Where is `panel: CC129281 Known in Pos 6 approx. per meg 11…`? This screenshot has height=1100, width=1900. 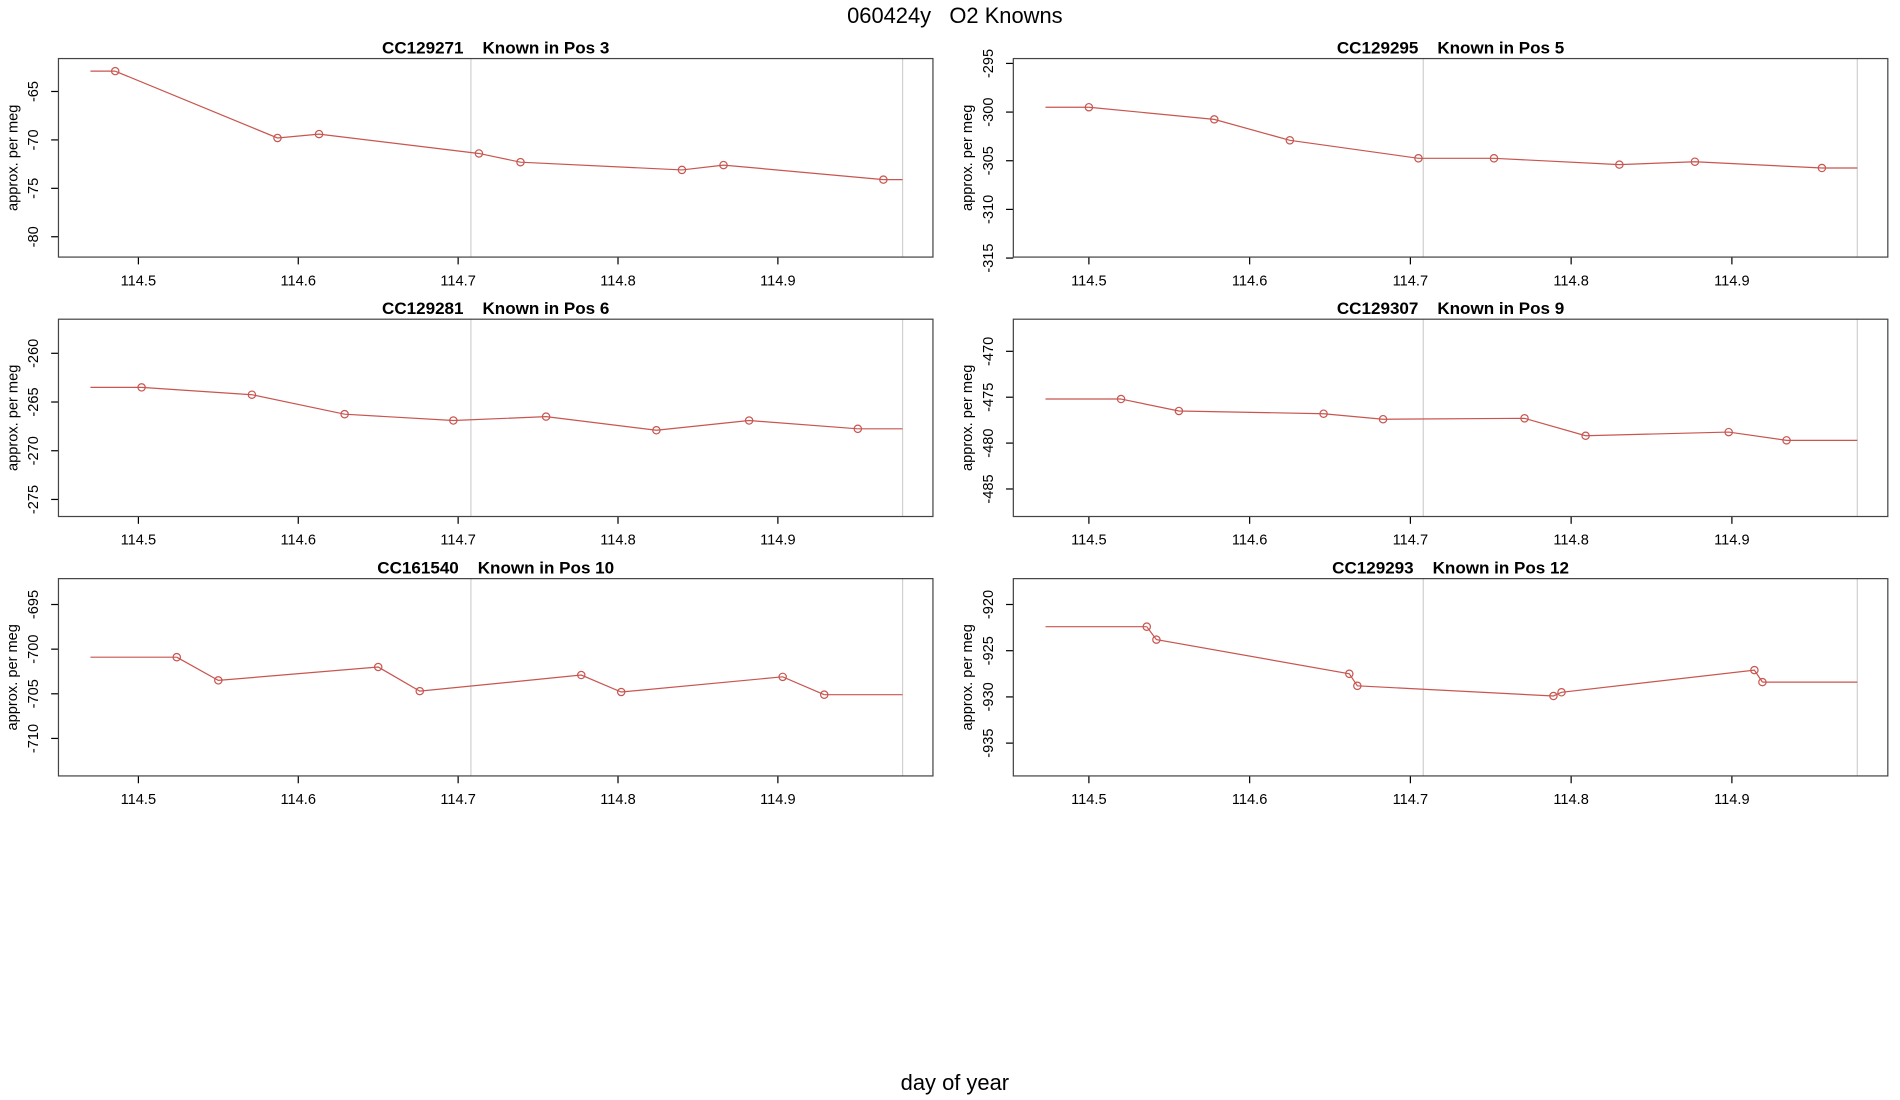
panel: CC129281 Known in Pos 6 approx. per meg 11… is located at coordinates (469, 424).